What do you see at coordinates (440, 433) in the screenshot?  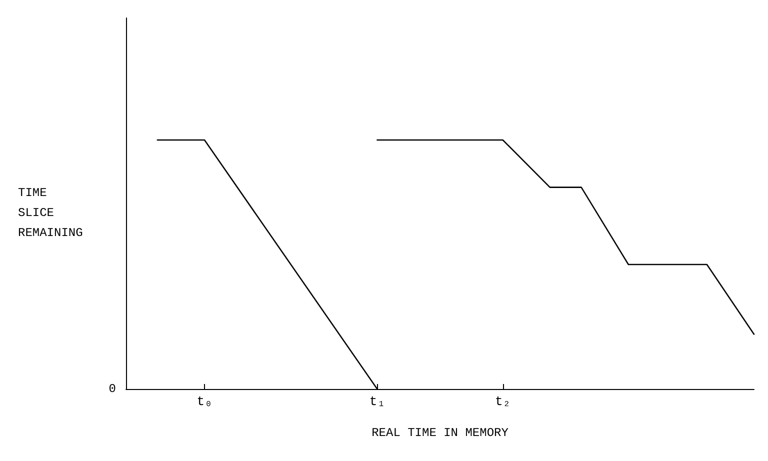 I see `x-axis-title: REAL TIME IN MEMORY` at bounding box center [440, 433].